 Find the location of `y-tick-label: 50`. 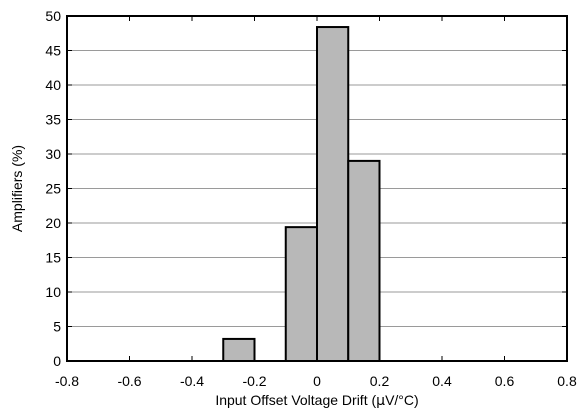

y-tick-label: 50 is located at coordinates (53, 16).